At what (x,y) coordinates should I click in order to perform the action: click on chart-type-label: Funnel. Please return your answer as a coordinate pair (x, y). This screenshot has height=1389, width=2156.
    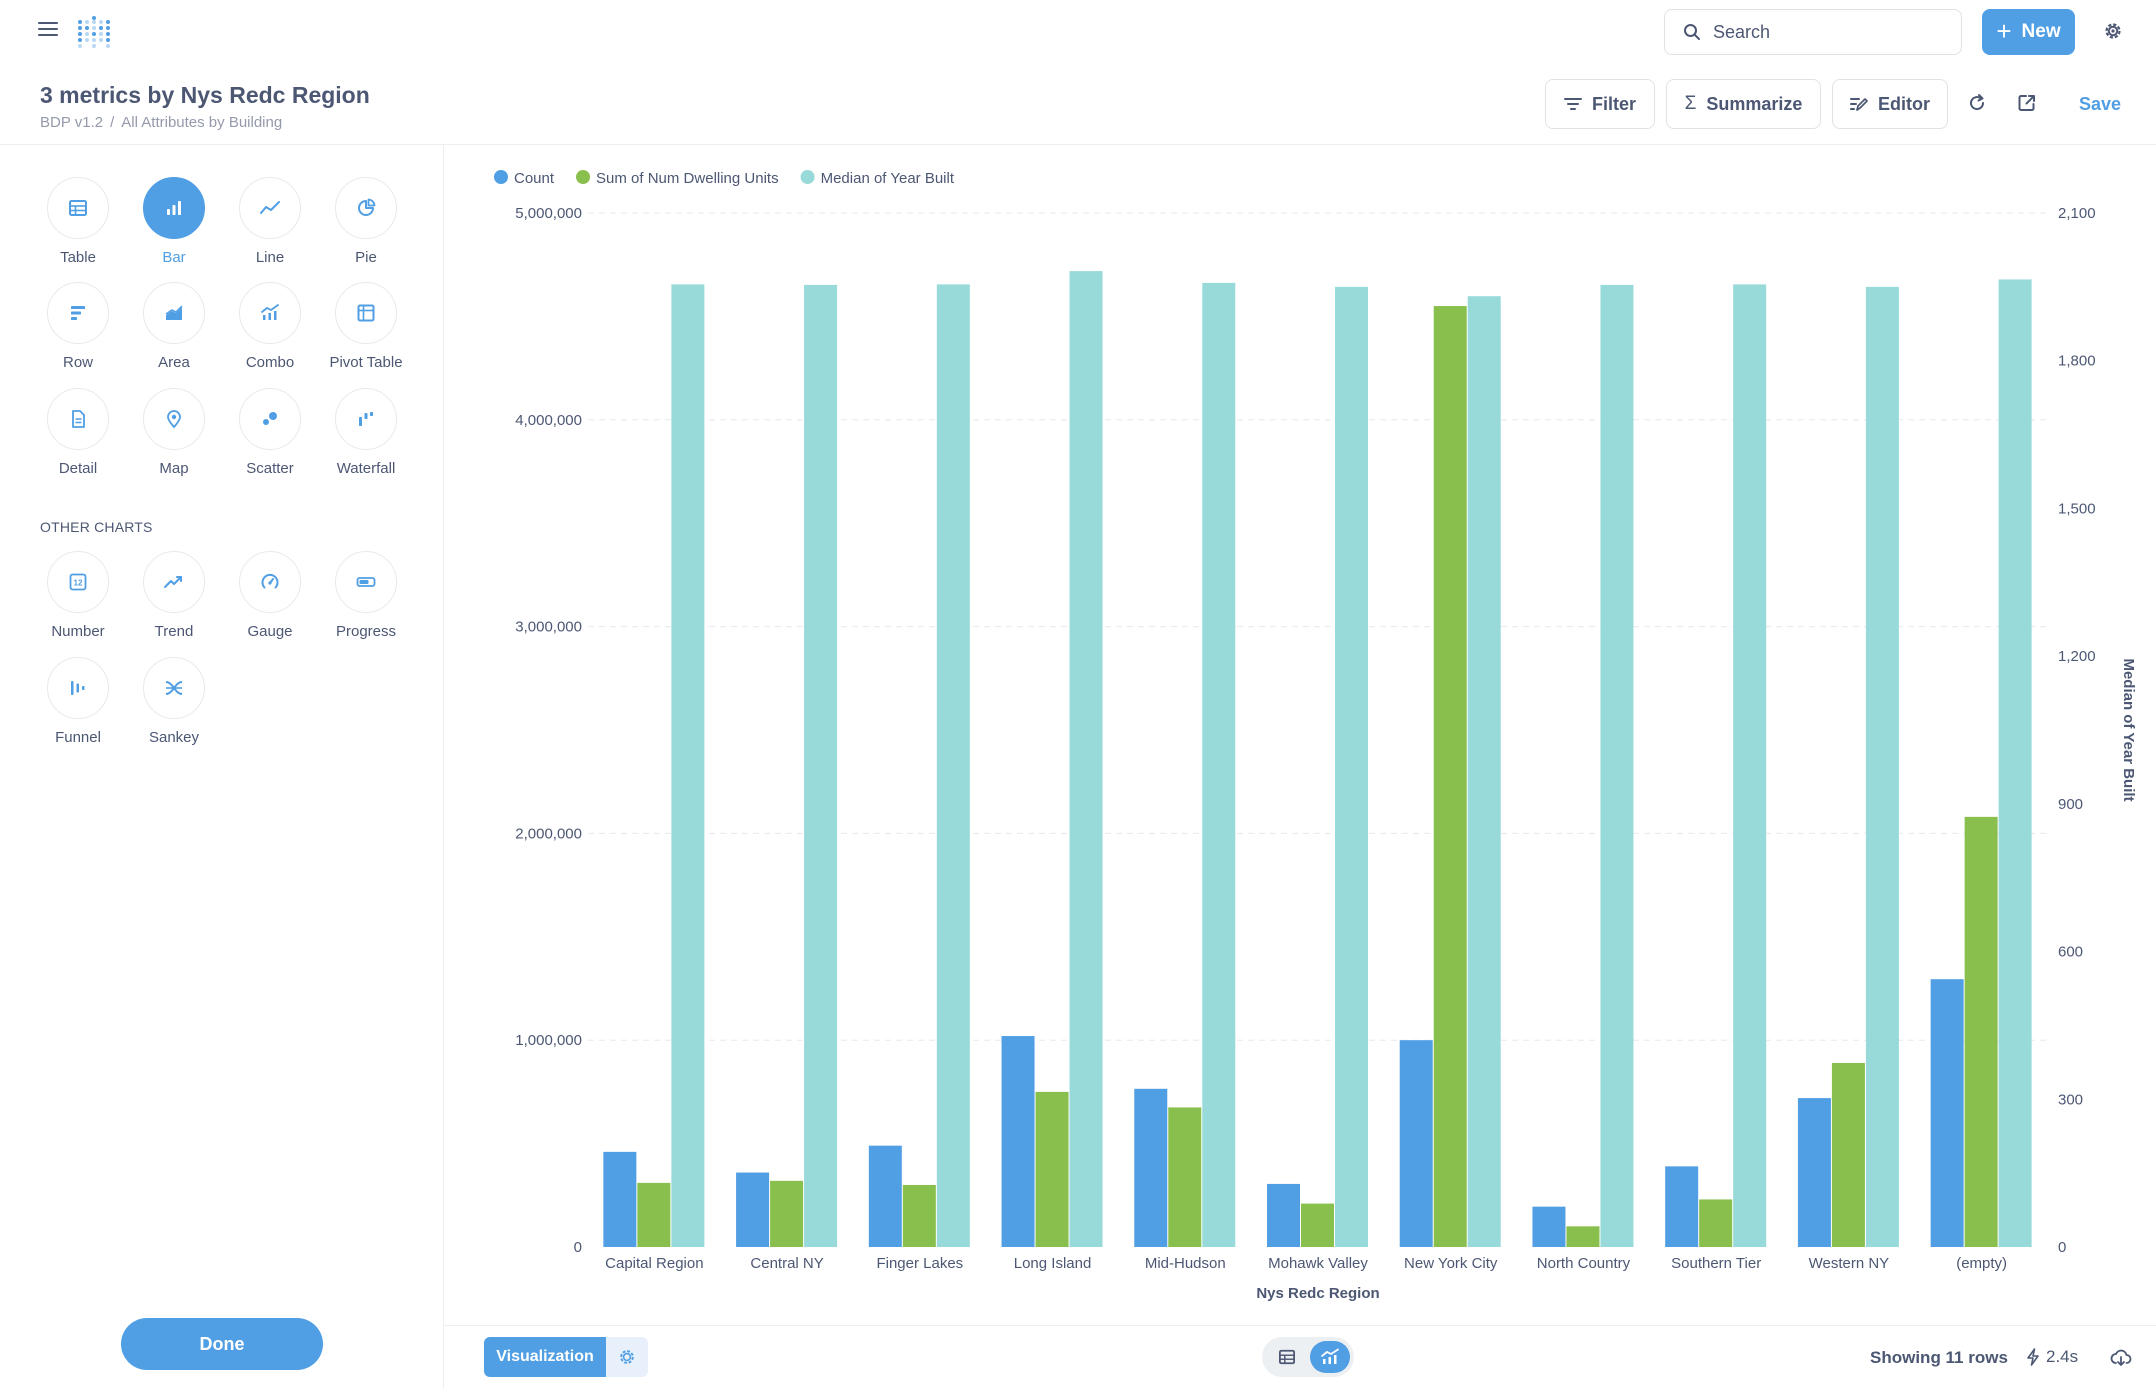
    Looking at the image, I should click on (78, 737).